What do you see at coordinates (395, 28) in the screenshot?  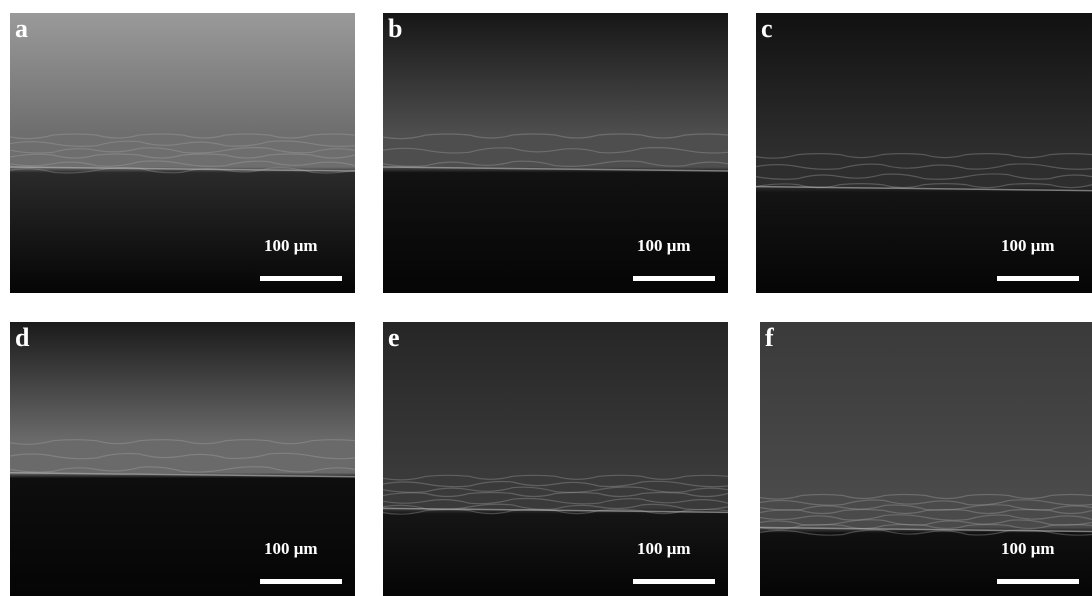 I see `panel-label: b` at bounding box center [395, 28].